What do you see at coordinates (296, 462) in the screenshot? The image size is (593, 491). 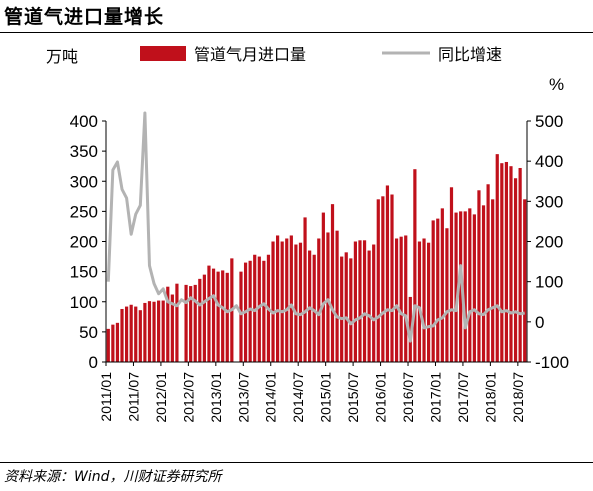 I see `footer-rule` at bounding box center [296, 462].